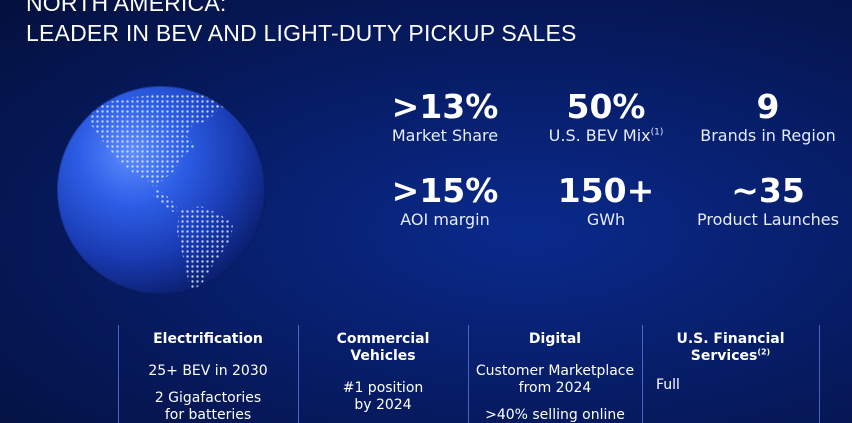 This screenshot has width=852, height=423. Describe the element at coordinates (208, 415) in the screenshot. I see `pillar-item: for batteries` at that location.